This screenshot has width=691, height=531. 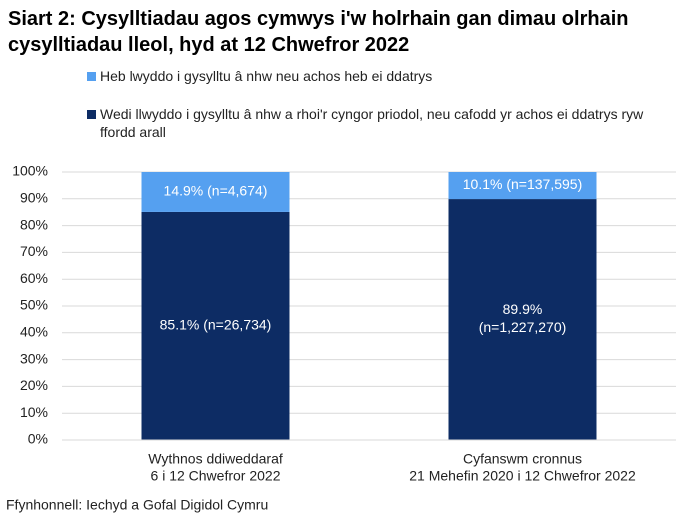 What do you see at coordinates (38, 439) in the screenshot?
I see `y-tick-label: 0%` at bounding box center [38, 439].